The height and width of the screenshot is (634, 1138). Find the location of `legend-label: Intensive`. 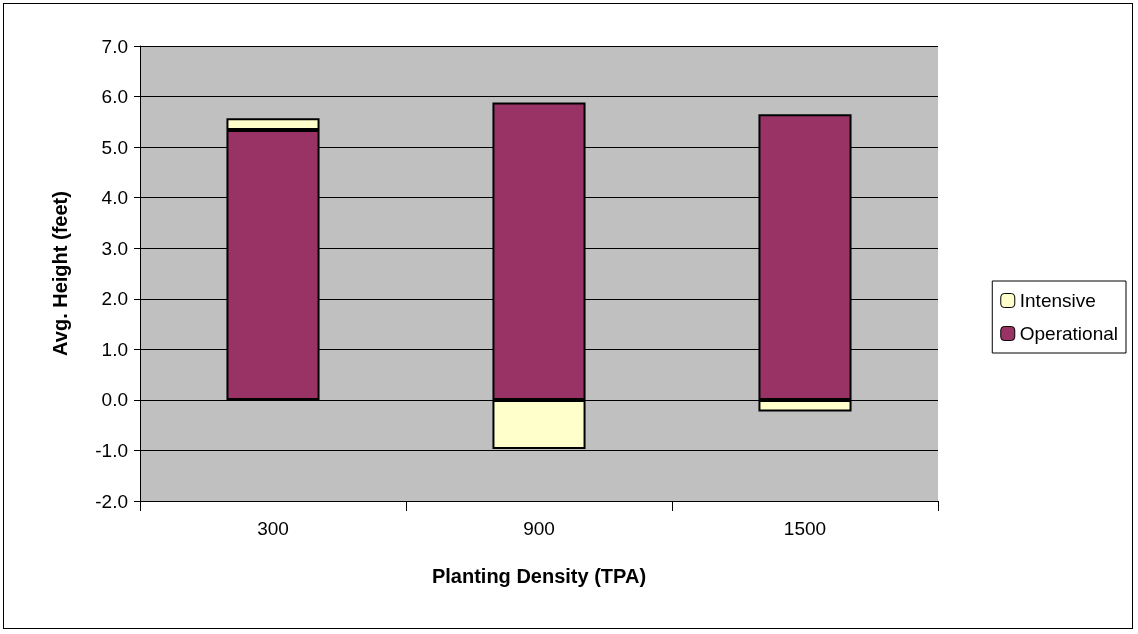

legend-label: Intensive is located at coordinates (1057, 300).